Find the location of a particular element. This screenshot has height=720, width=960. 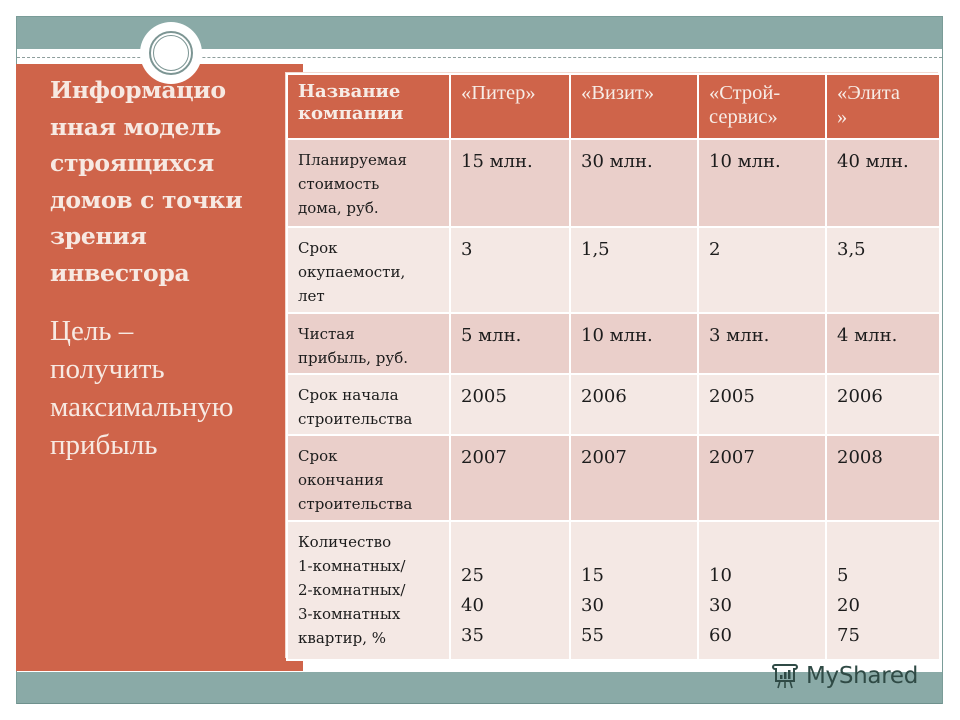

title-line: домов с точки is located at coordinates (146, 199).